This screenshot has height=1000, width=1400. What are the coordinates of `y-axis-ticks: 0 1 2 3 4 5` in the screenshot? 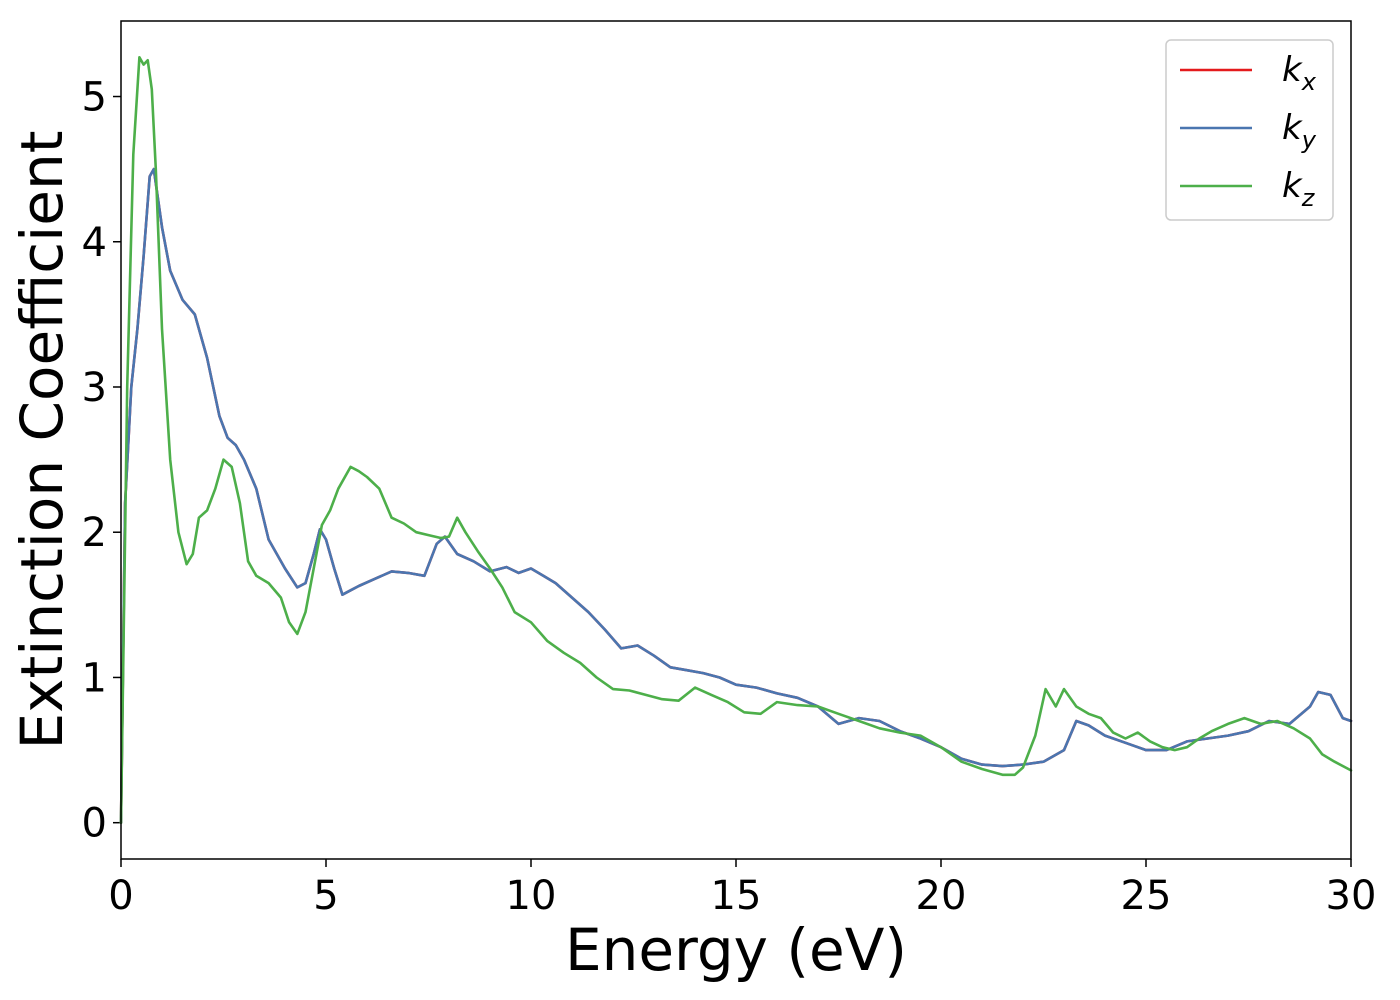 It's located at (101, 461).